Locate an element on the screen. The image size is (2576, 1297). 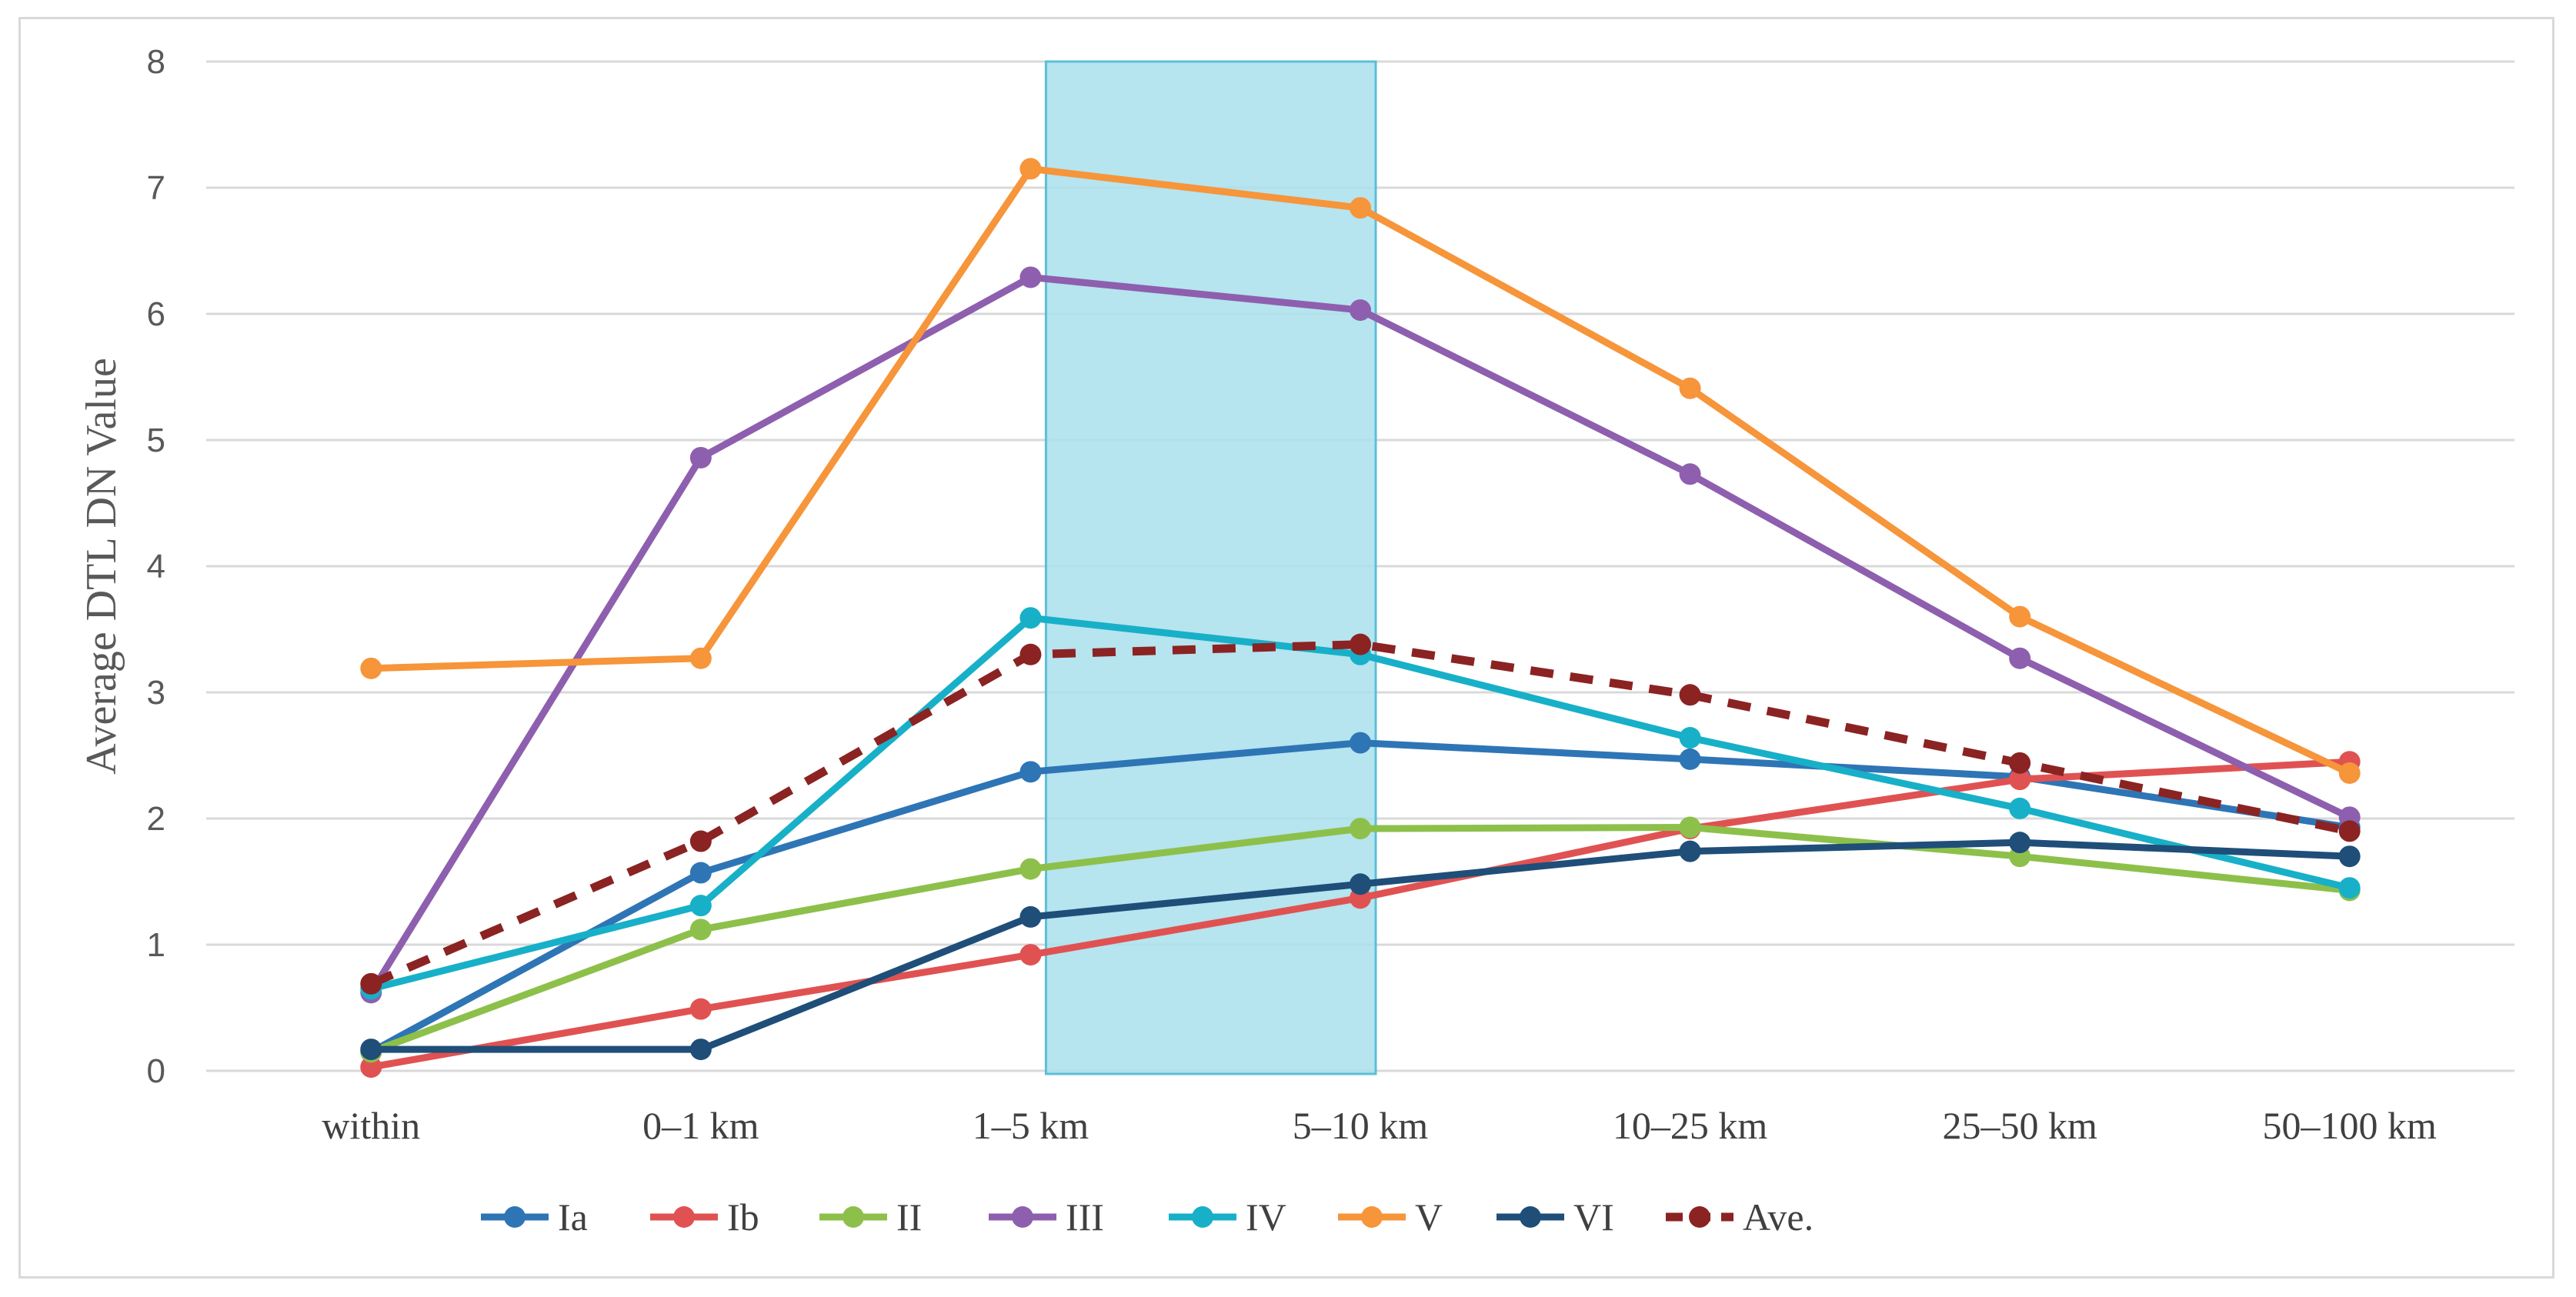
y-tick-label: 6 is located at coordinates (156, 314).